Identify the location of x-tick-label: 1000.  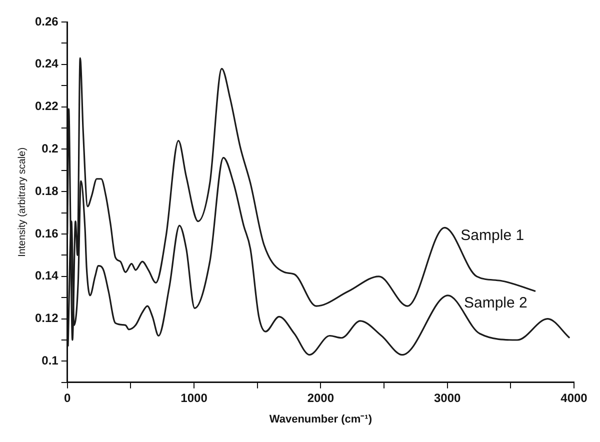
(194, 397).